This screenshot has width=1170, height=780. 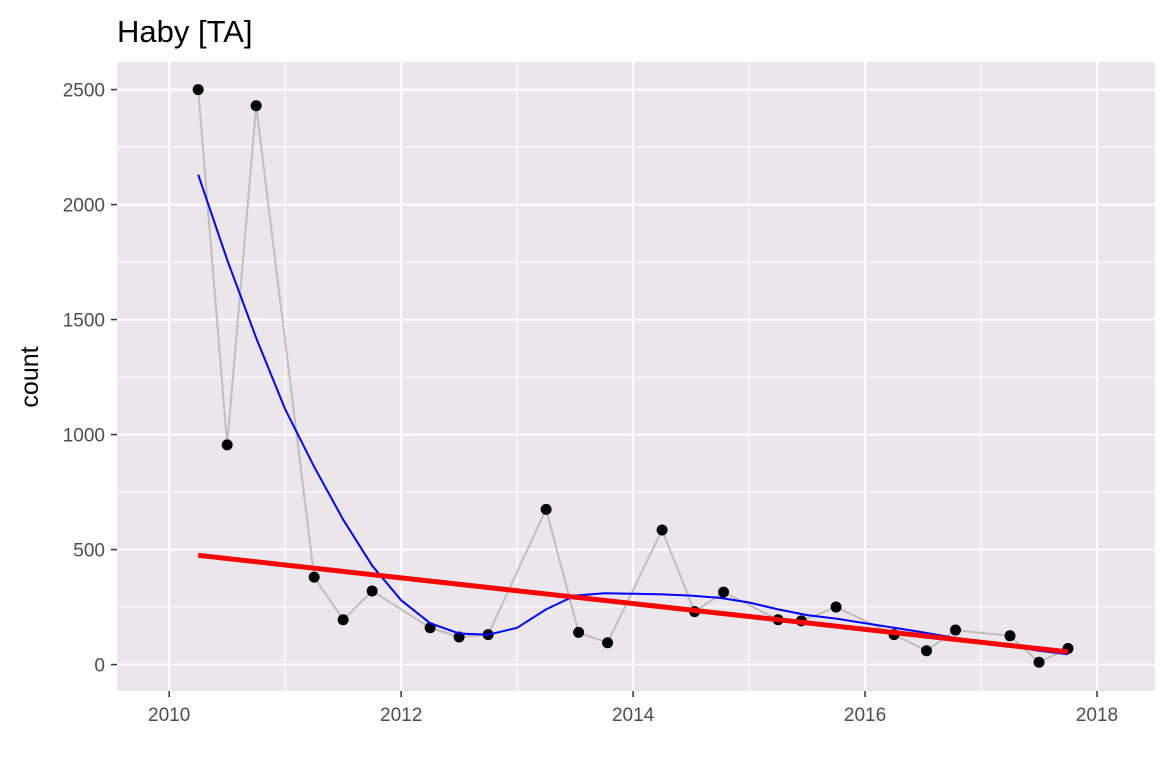 What do you see at coordinates (633, 715) in the screenshot?
I see `x-tick-label: 2014` at bounding box center [633, 715].